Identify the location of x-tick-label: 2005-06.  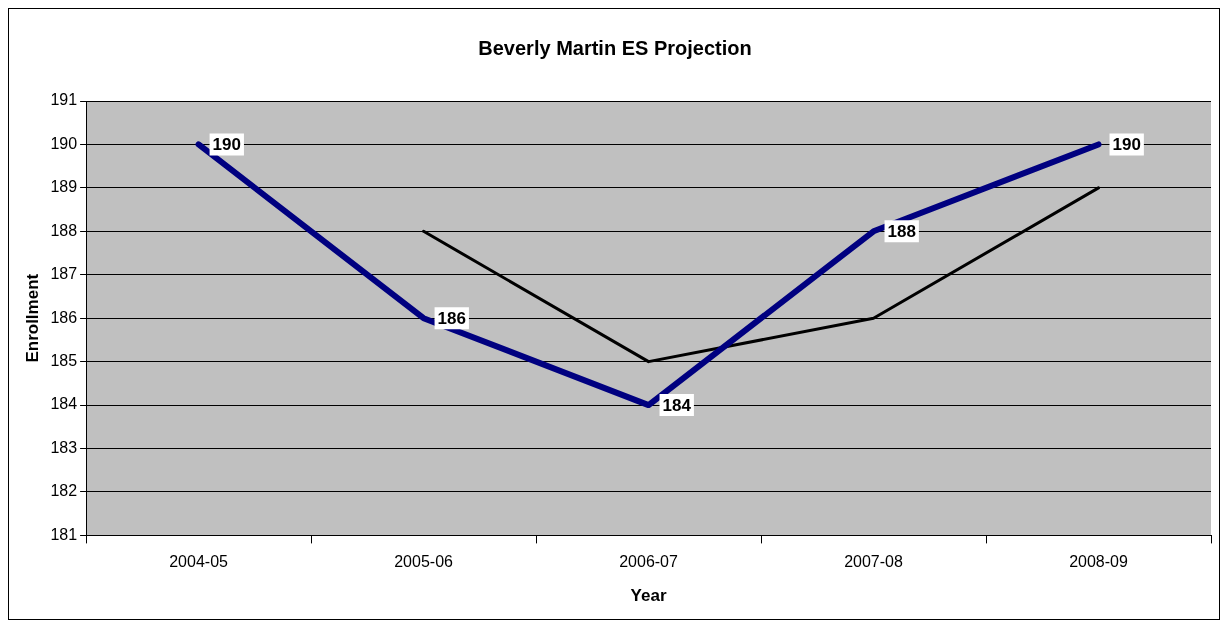
(424, 562).